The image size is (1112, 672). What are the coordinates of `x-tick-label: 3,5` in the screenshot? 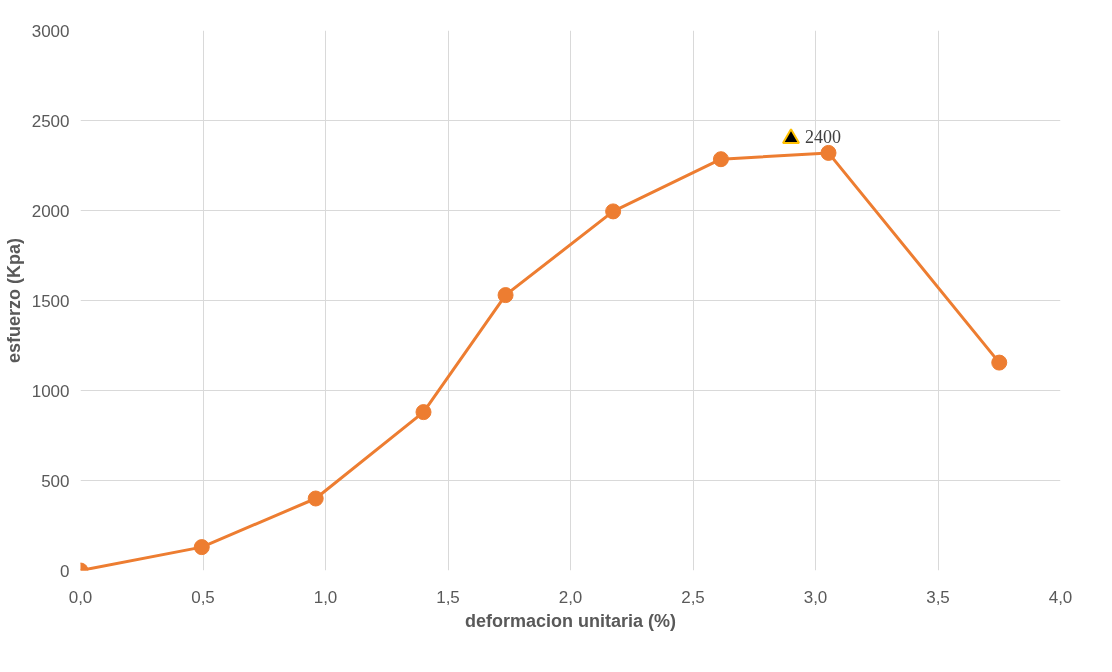 It's located at (938, 597).